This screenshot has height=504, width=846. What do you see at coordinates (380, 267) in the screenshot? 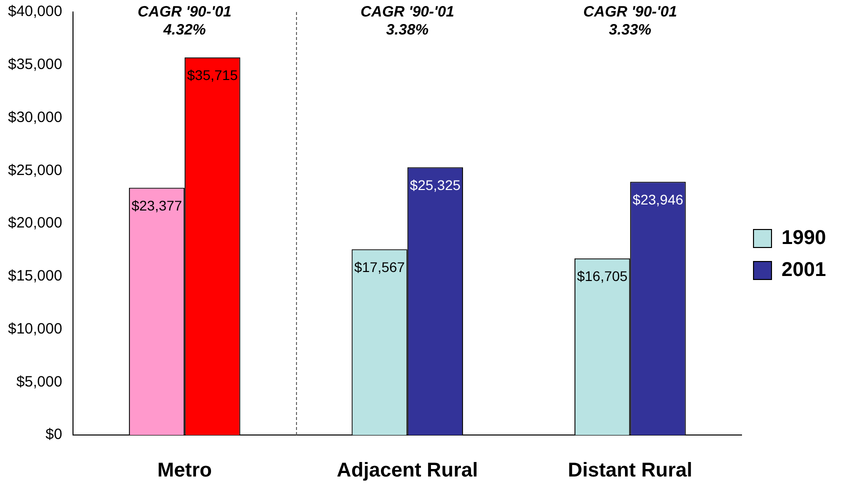
I see `data-label: $17,567` at bounding box center [380, 267].